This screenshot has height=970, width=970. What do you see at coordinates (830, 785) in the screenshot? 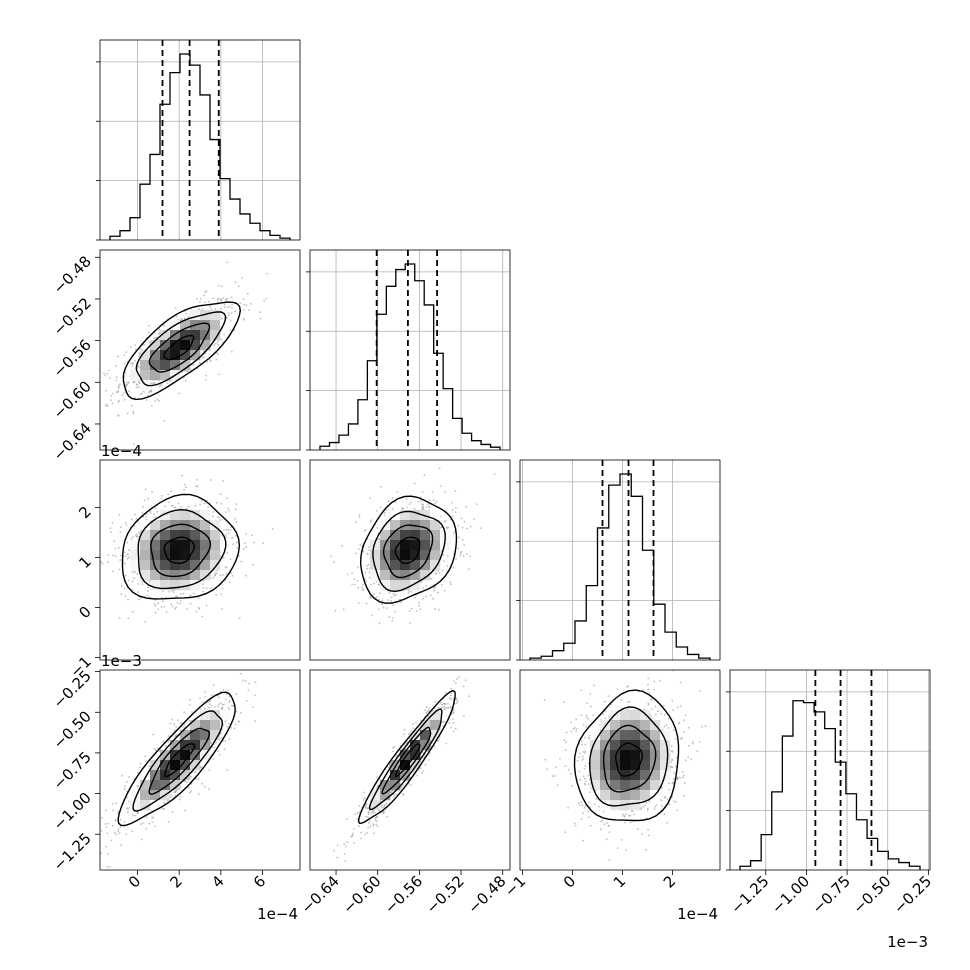
I see `histogram-step` at bounding box center [830, 785].